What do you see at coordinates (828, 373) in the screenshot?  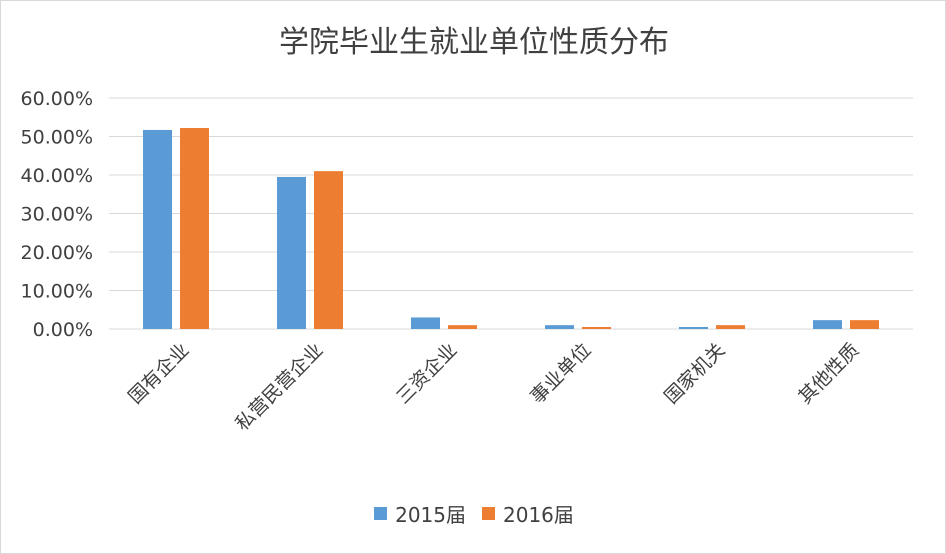 I see `x-tick-label: 其他性质` at bounding box center [828, 373].